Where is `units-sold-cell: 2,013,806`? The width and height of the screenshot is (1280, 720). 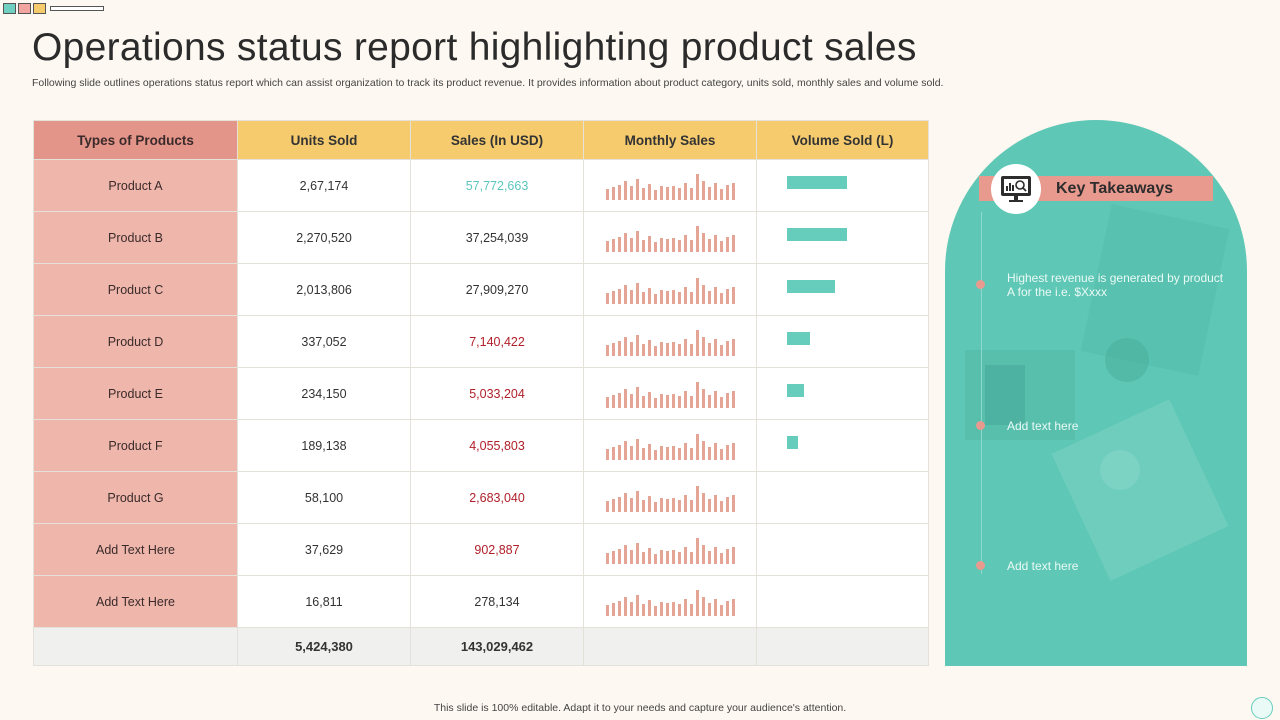
units-sold-cell: 2,013,806 is located at coordinates (324, 289).